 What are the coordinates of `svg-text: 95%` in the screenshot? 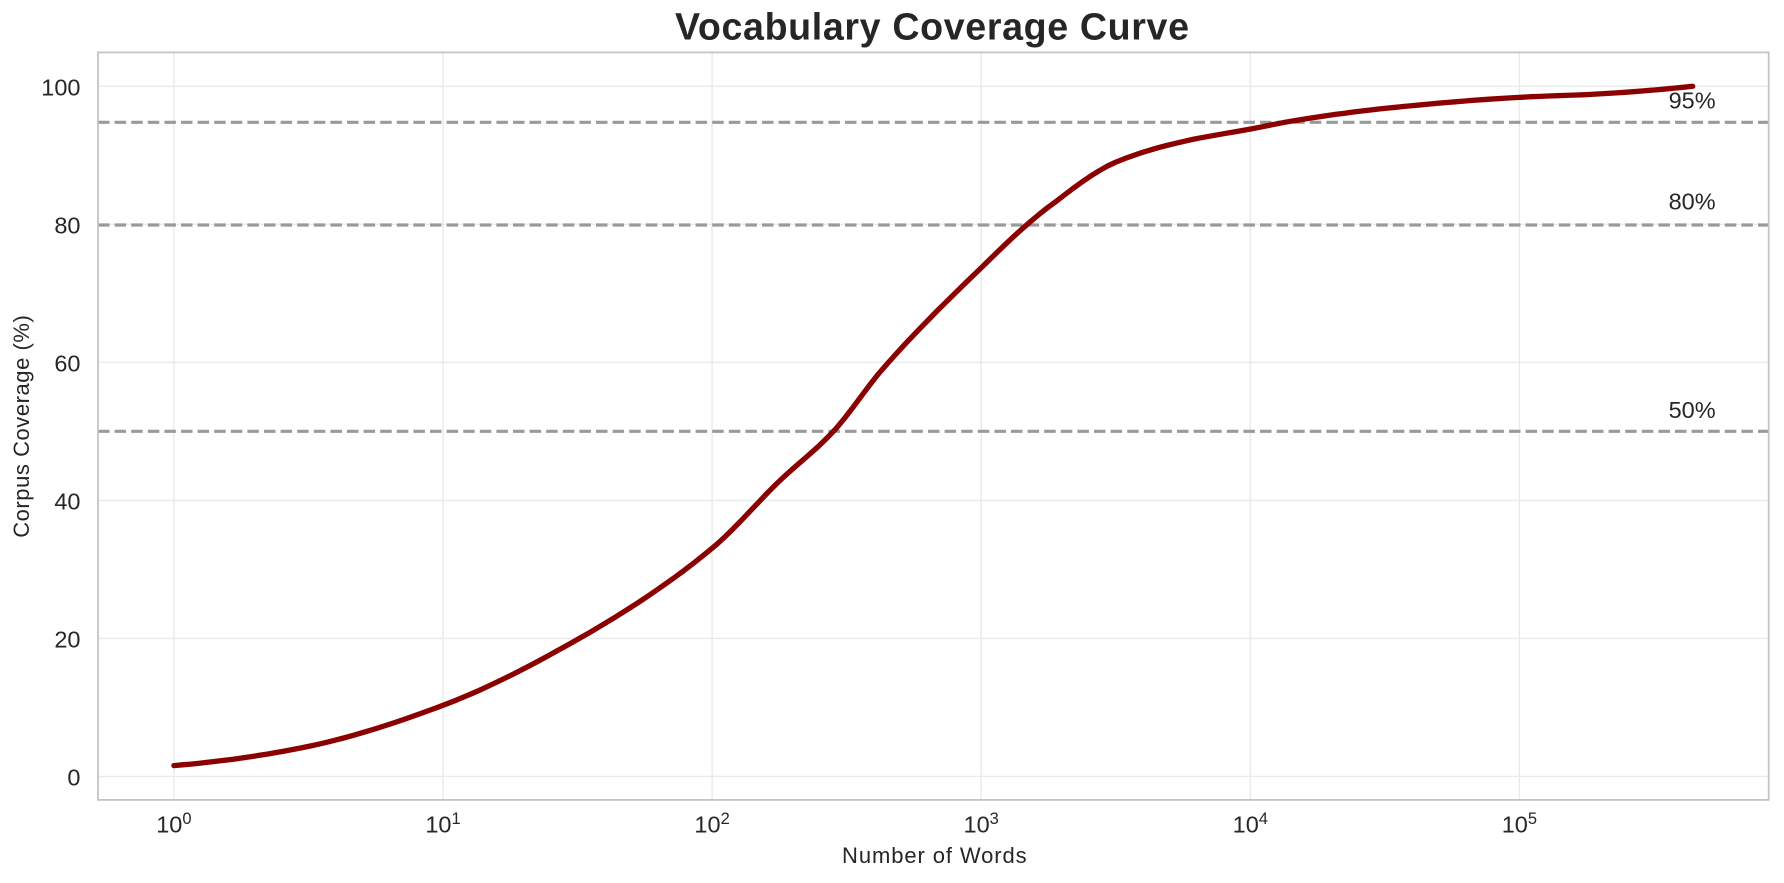 It's located at (1692, 101).